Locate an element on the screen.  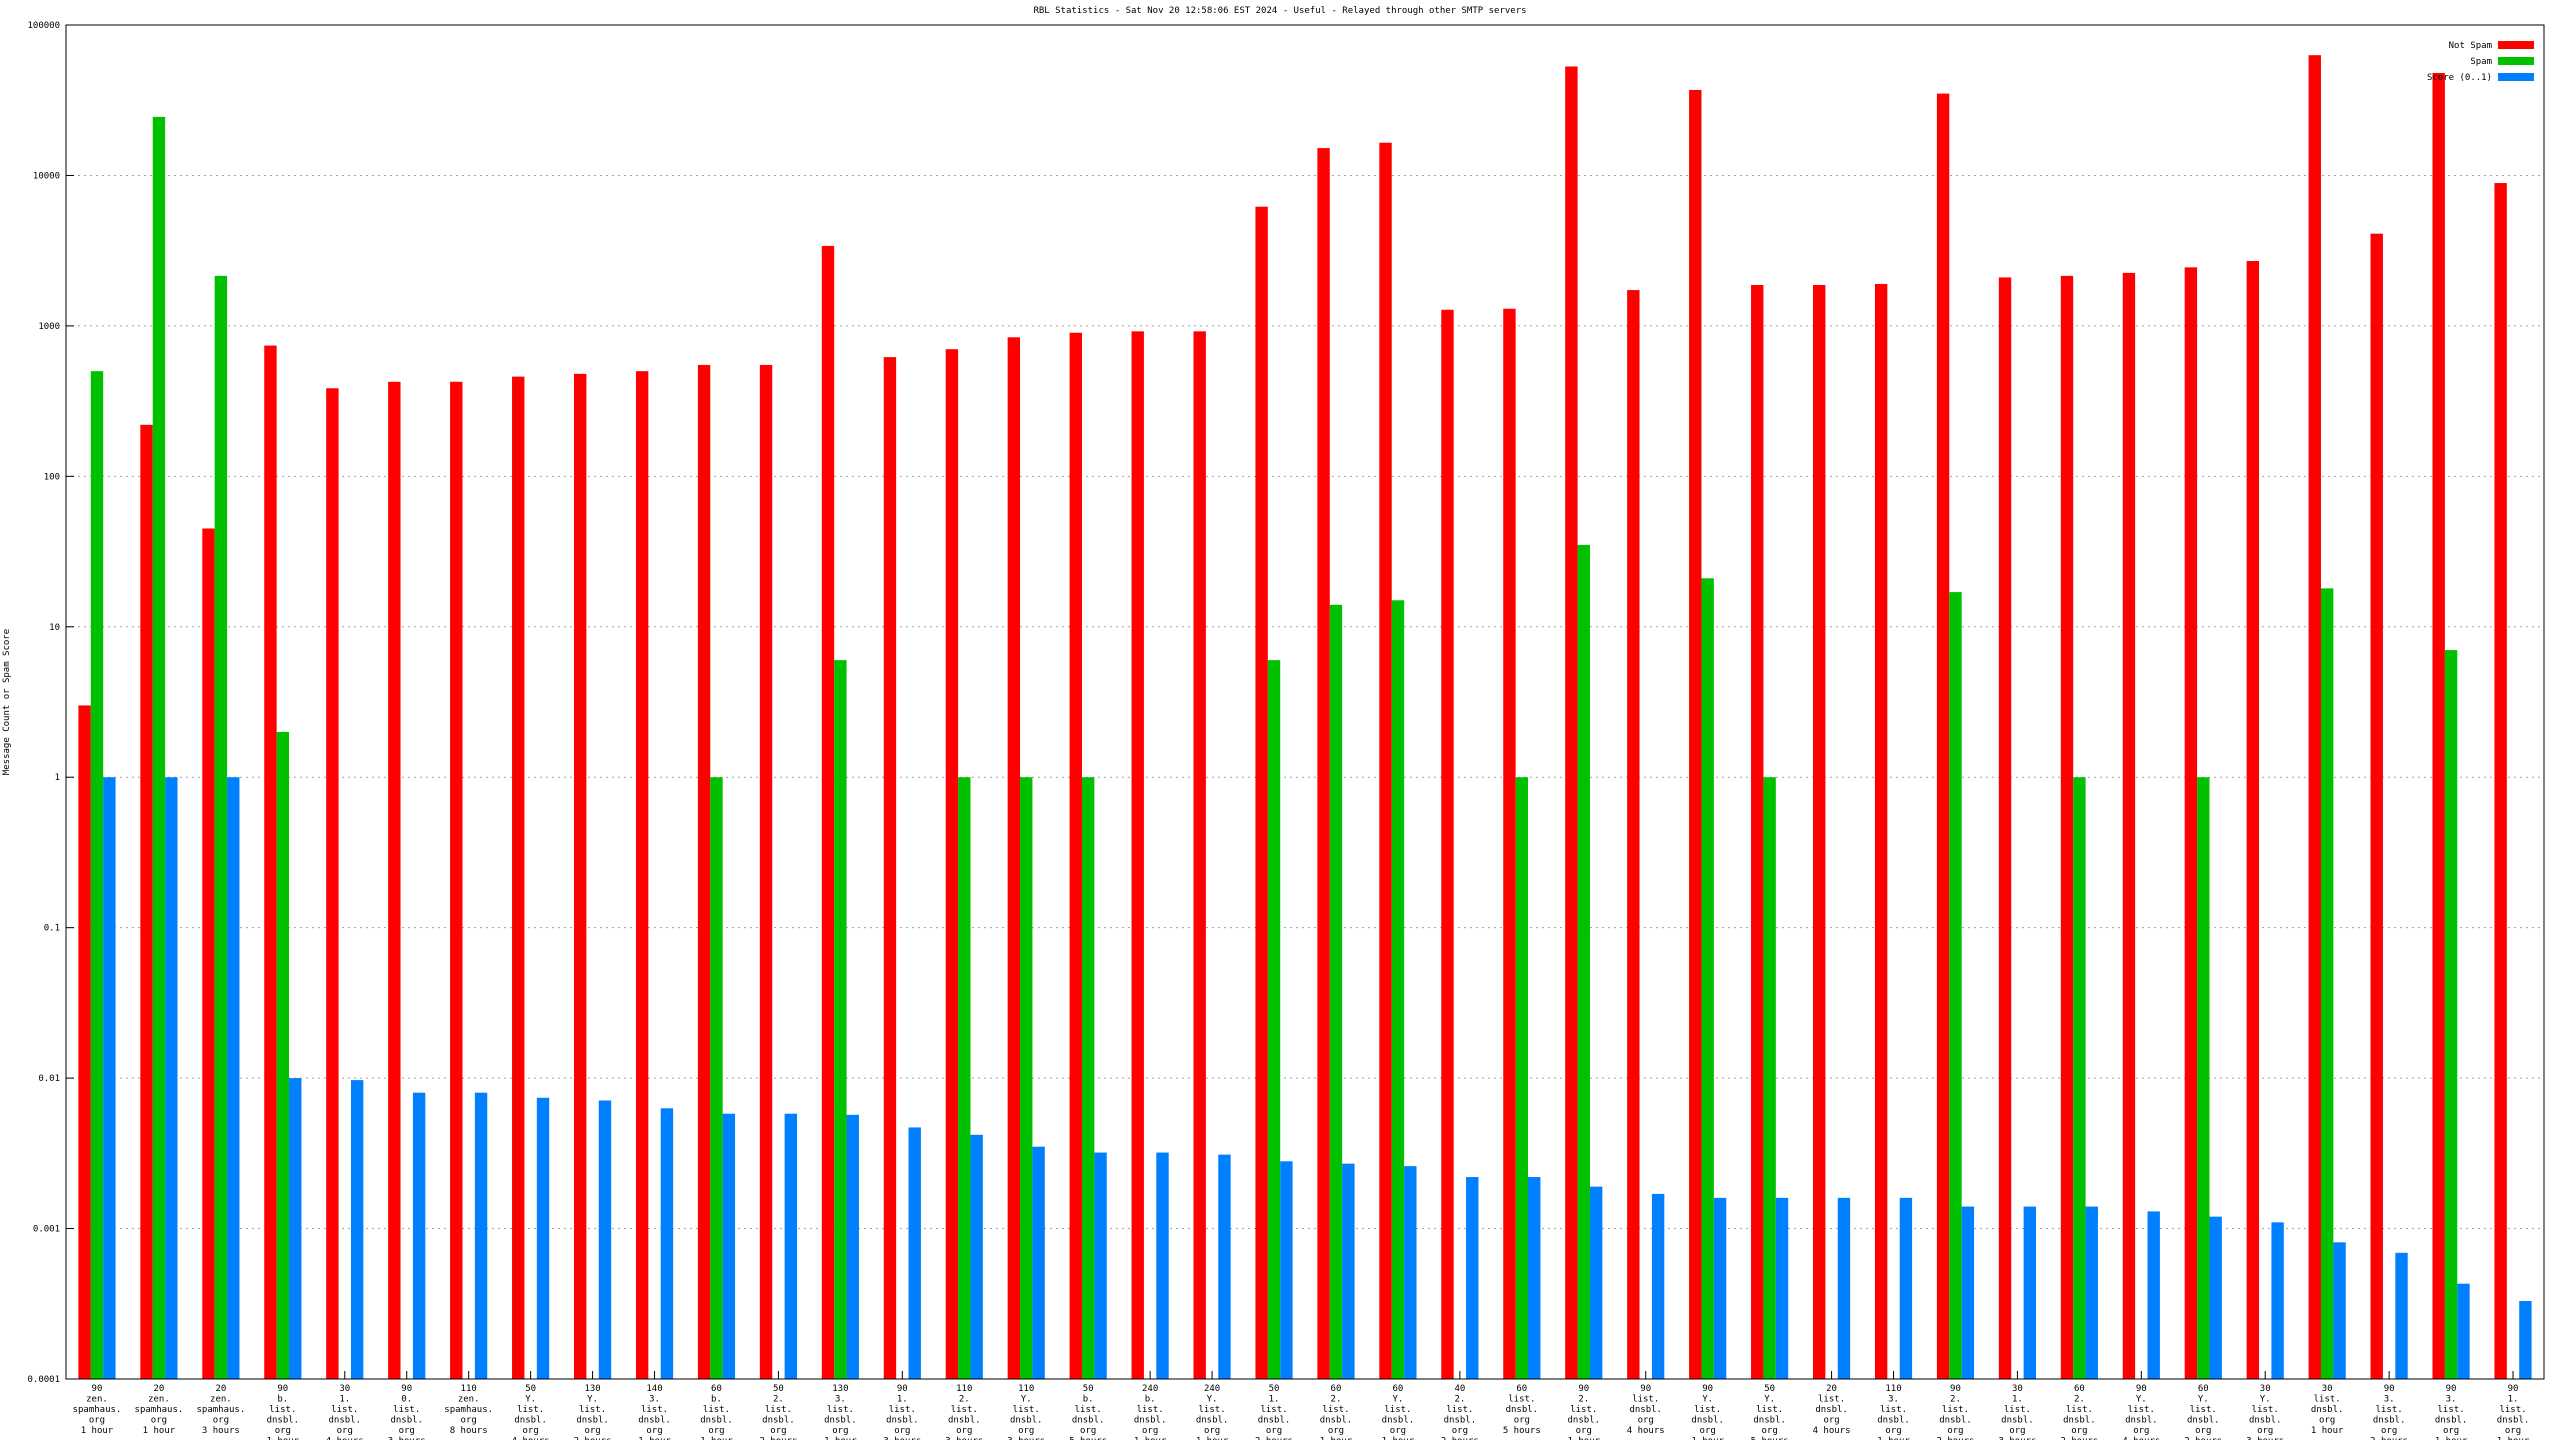
legend-label: Spam is located at coordinates (2481, 62).